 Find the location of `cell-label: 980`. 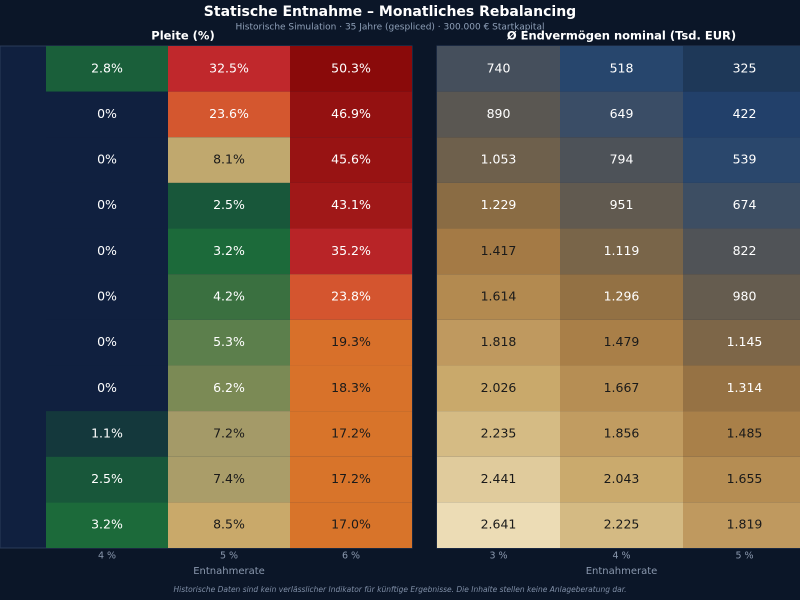

cell-label: 980 is located at coordinates (745, 296).